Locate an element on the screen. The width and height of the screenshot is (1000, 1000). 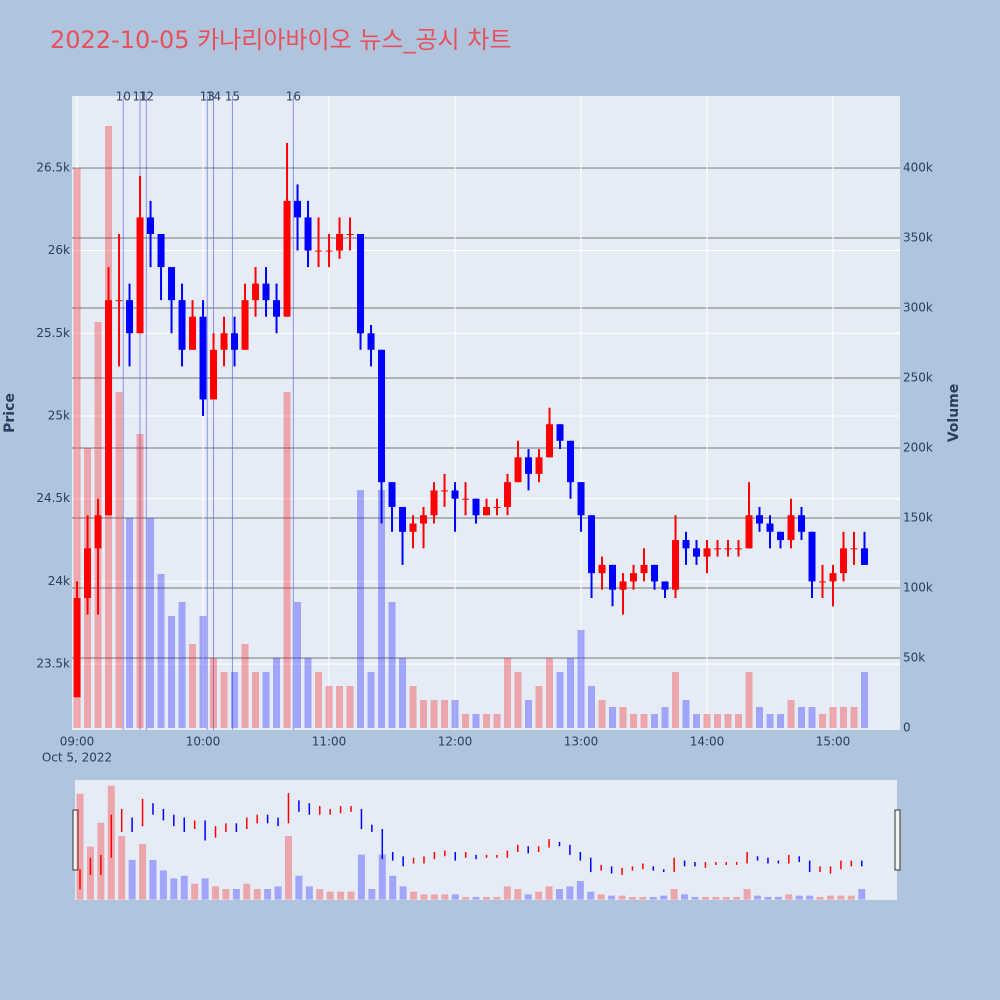
y2-tick-label: 250k is located at coordinates (918, 378).